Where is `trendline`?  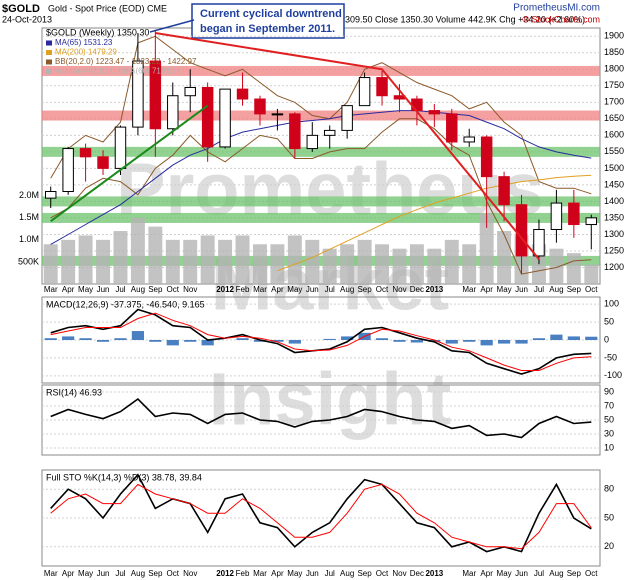 trendline is located at coordinates (129, 163).